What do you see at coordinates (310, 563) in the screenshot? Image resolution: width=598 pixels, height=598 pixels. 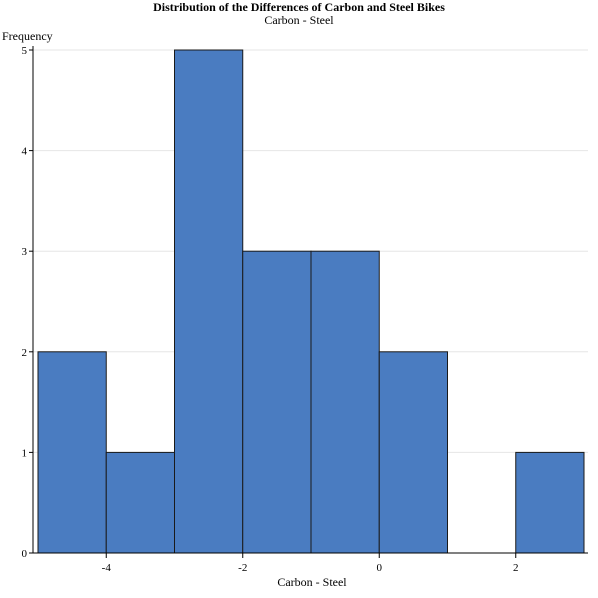 I see `x-ticks: -4 -2 0 2` at bounding box center [310, 563].